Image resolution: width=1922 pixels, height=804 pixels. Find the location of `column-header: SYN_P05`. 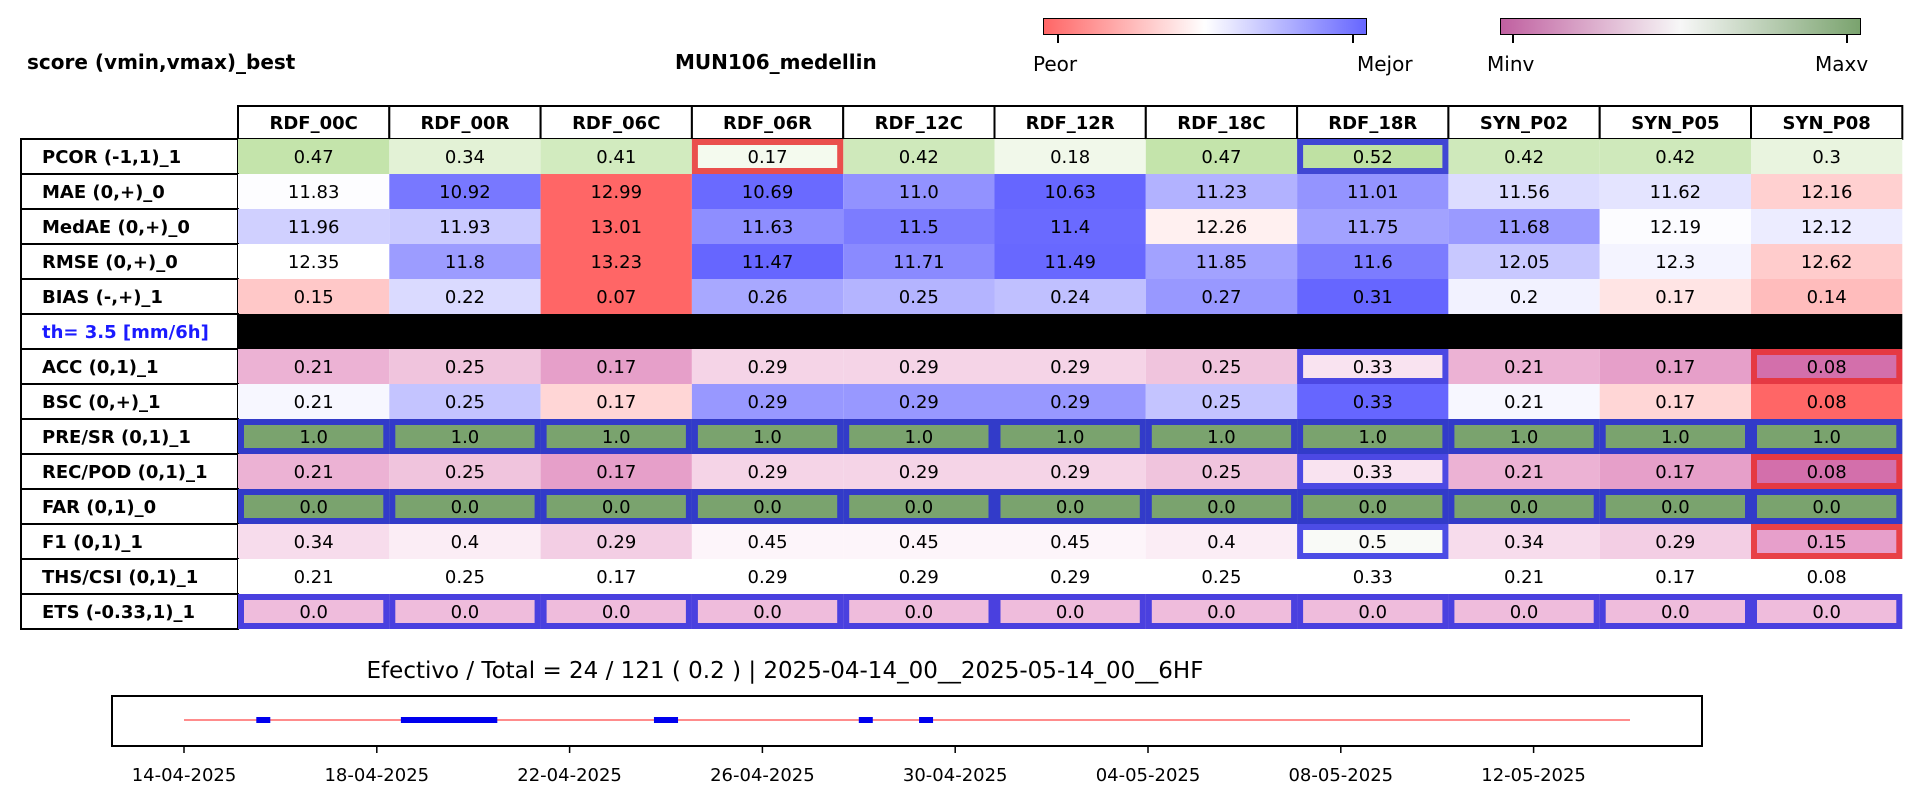

column-header: SYN_P05 is located at coordinates (1675, 123).